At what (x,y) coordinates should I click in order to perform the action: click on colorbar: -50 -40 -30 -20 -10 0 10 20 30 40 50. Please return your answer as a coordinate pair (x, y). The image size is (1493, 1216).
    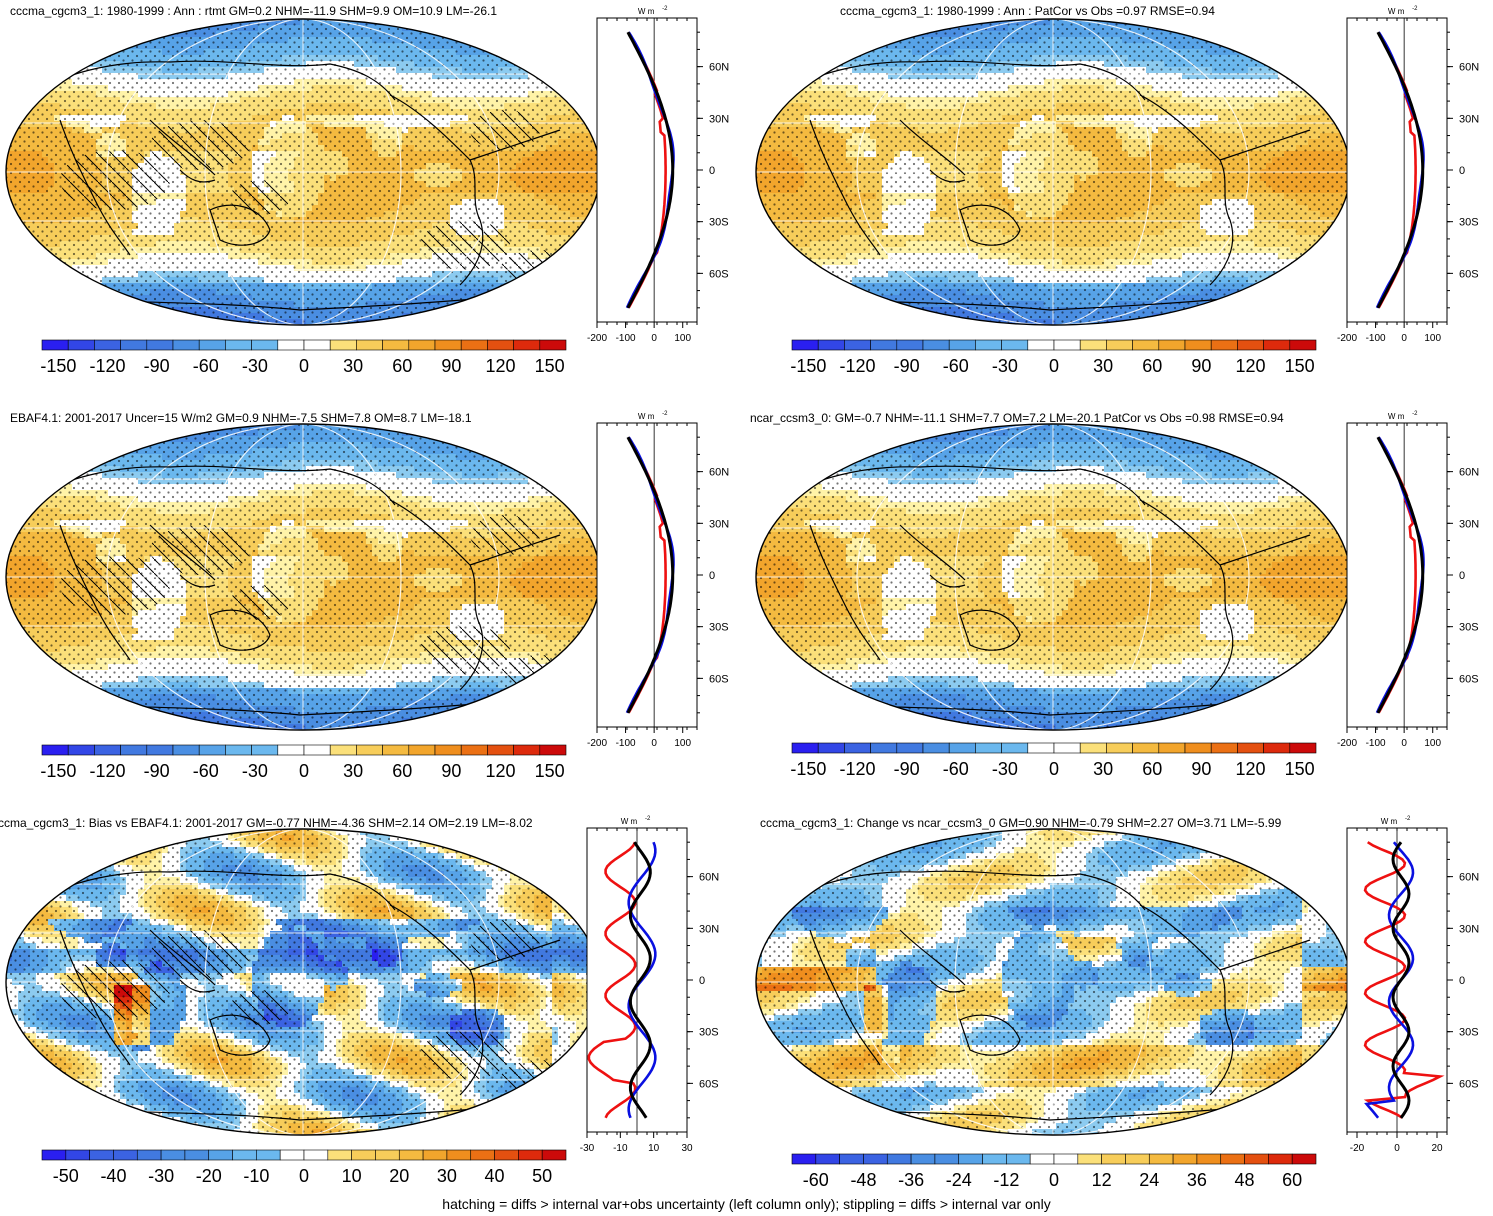
    Looking at the image, I should click on (304, 1167).